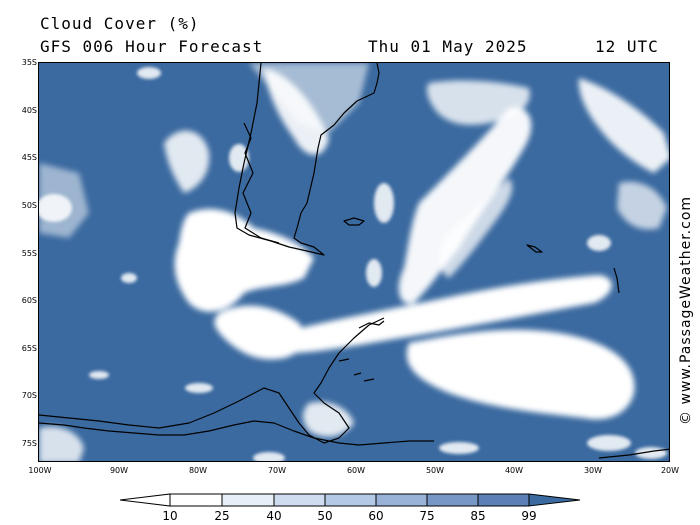  I want to click on legend-label-10: 10, so click(170, 516).